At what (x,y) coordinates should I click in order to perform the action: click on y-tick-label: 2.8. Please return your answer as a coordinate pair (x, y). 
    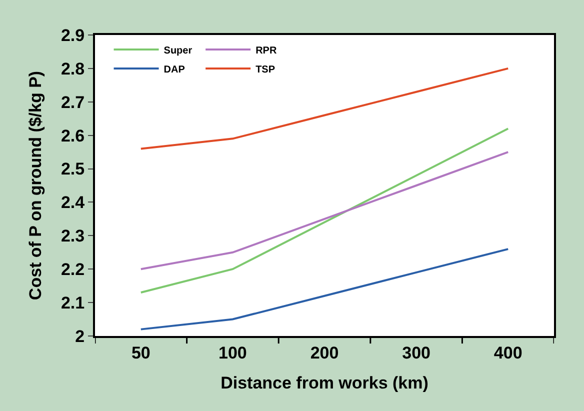
    Looking at the image, I should click on (72, 68).